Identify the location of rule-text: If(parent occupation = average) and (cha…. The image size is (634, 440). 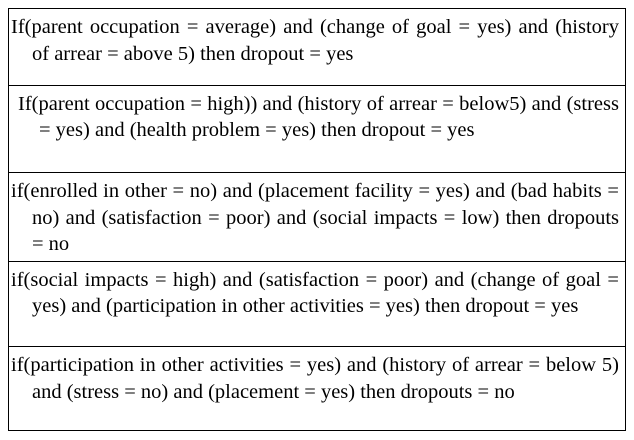
(315, 40).